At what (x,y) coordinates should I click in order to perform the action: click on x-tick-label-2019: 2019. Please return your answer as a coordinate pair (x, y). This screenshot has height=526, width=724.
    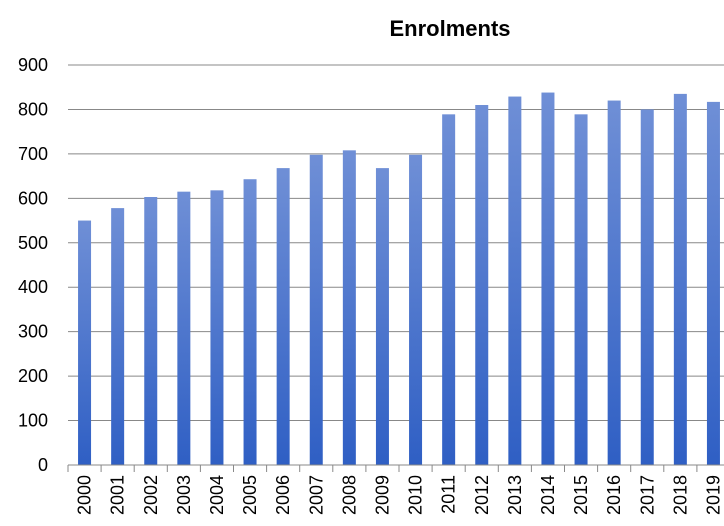
    Looking at the image, I should click on (713, 495).